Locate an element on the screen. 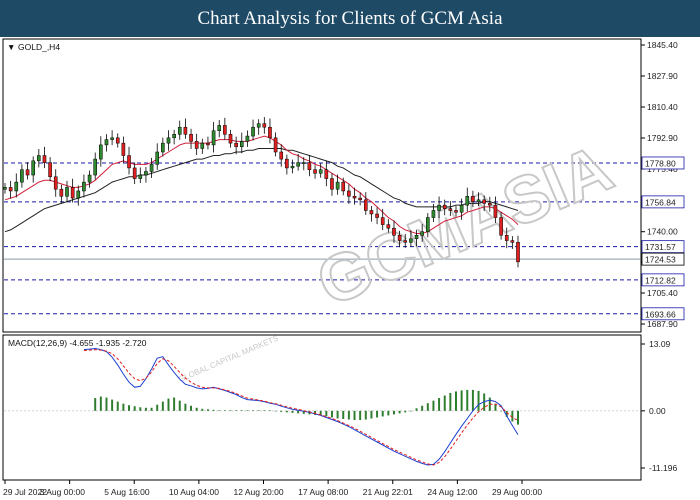 This screenshot has height=500, width=700. time-tick-label: 5 Aug 16:00 is located at coordinates (127, 492).